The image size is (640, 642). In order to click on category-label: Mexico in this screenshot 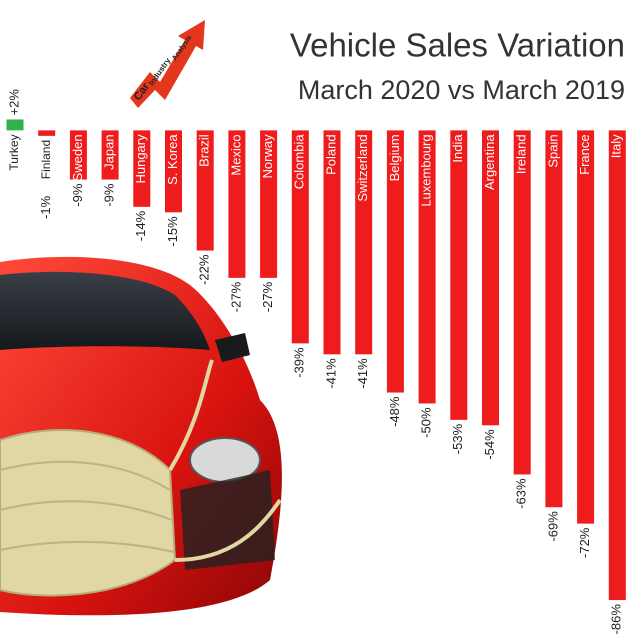, I will do `click(235, 154)`.